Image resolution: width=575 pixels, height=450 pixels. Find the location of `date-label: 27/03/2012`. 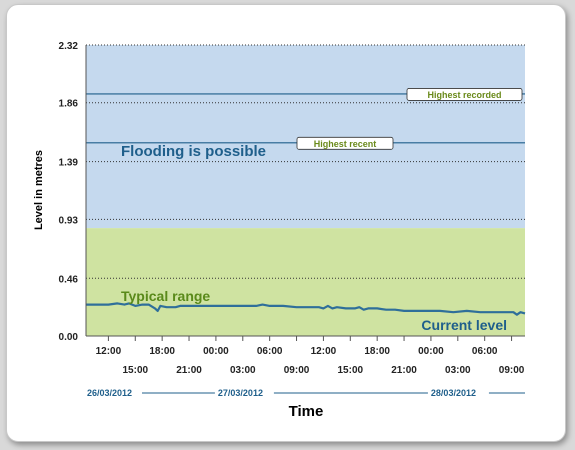

date-label: 27/03/2012 is located at coordinates (240, 393).